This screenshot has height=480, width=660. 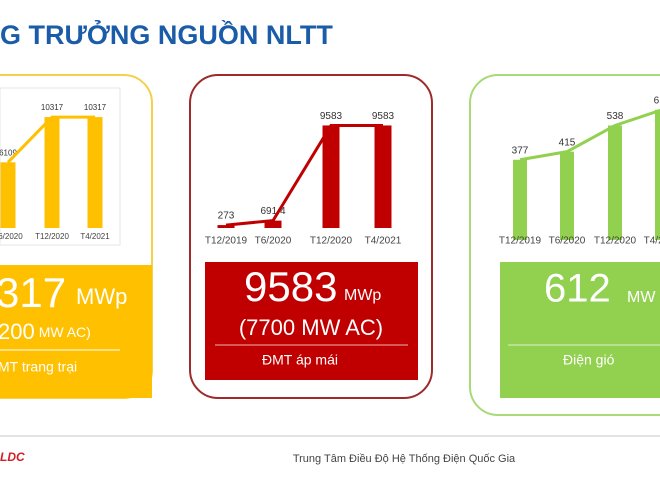 What do you see at coordinates (641, 297) in the screenshot?
I see `card-unit: MW` at bounding box center [641, 297].